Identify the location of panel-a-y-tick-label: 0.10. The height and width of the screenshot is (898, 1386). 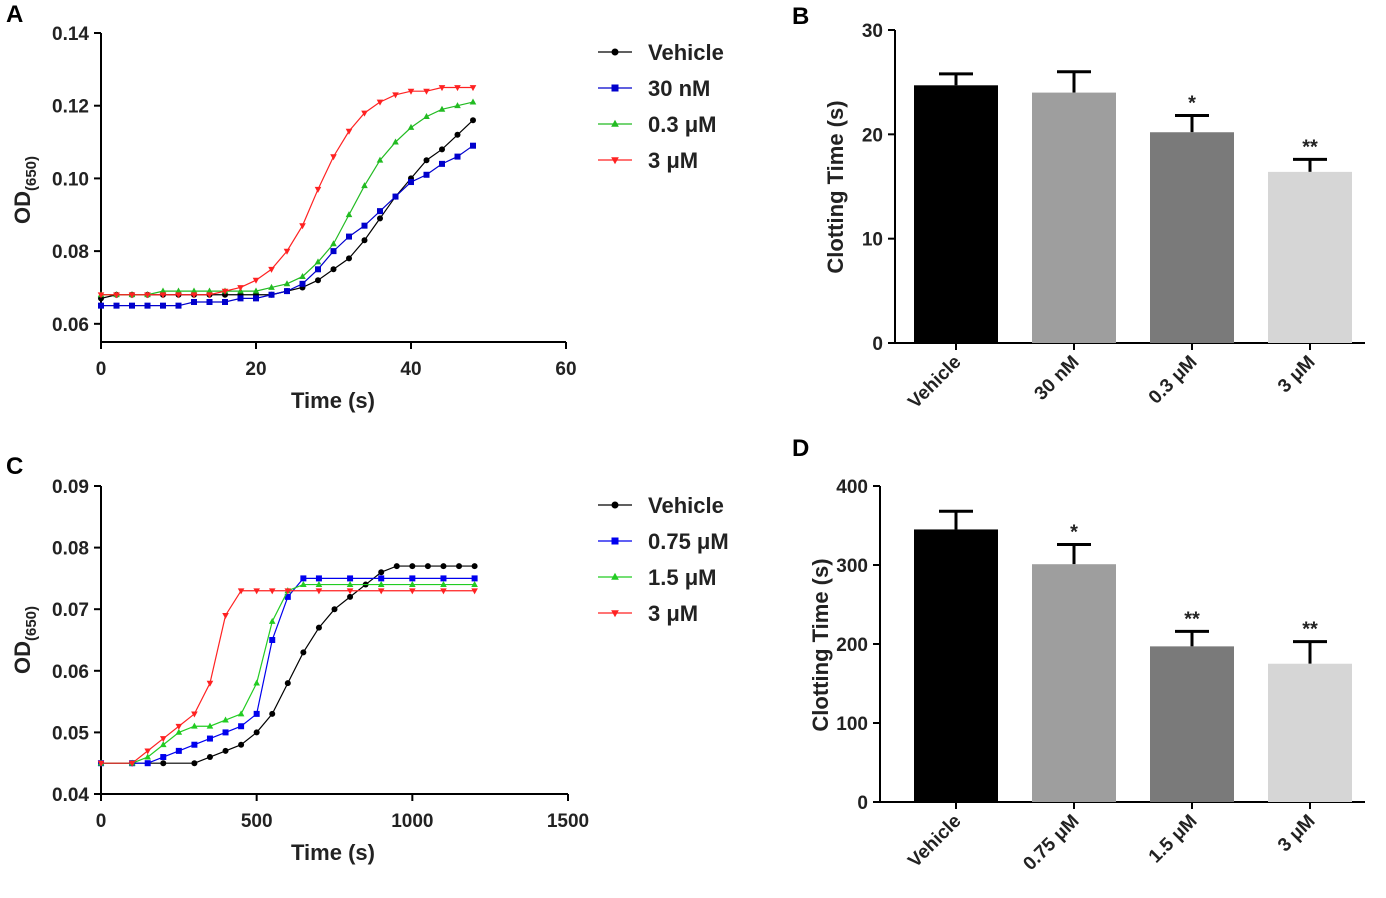
(70, 179).